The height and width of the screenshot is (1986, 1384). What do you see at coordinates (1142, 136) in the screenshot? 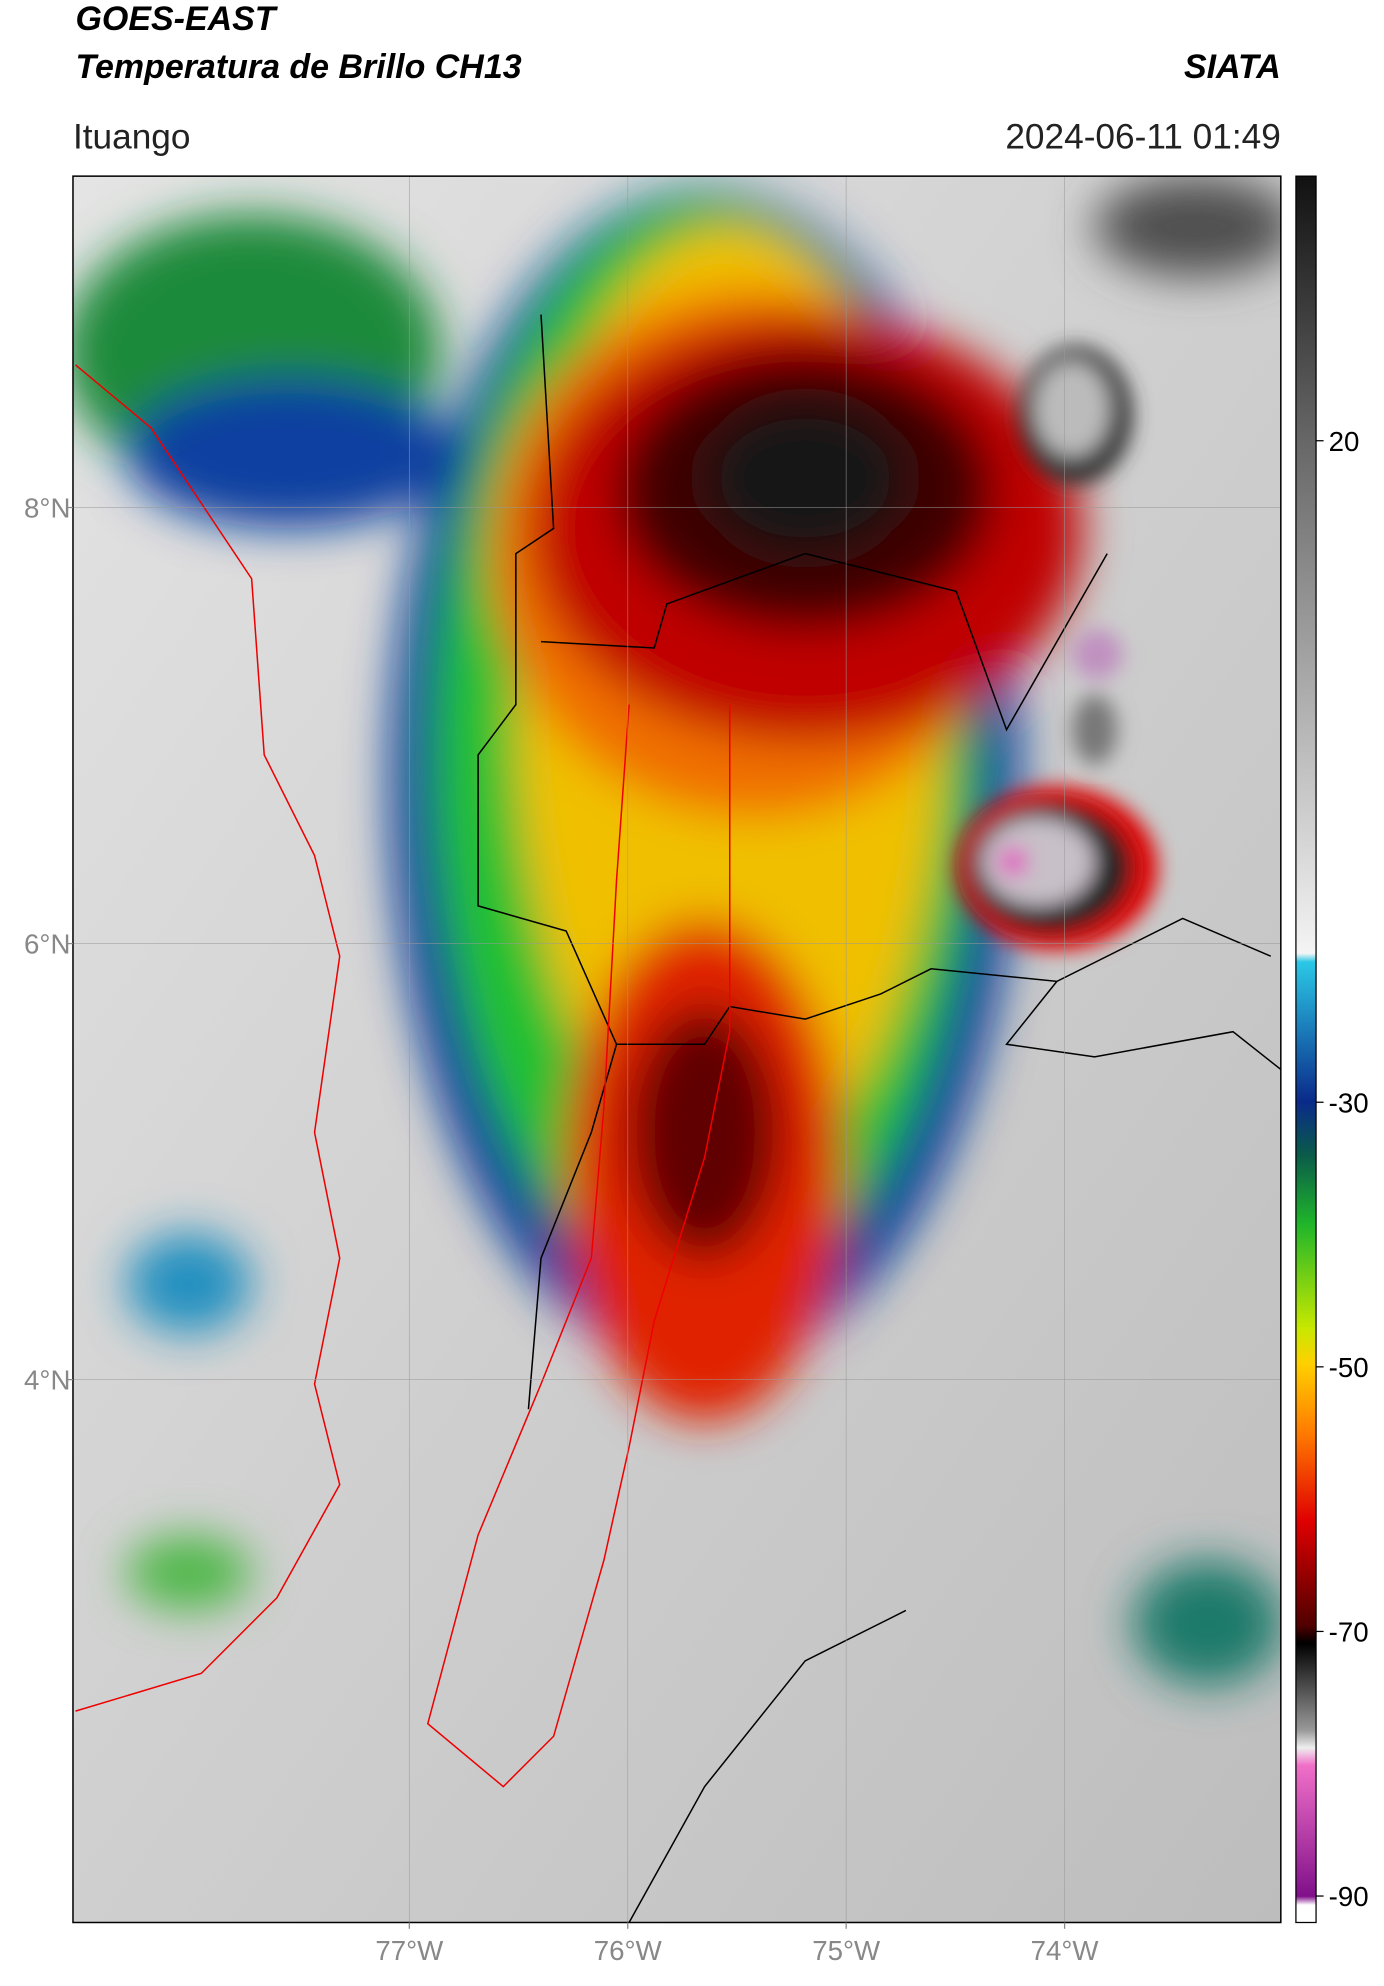
I see `datetime: 2024-06-11 01:49` at bounding box center [1142, 136].